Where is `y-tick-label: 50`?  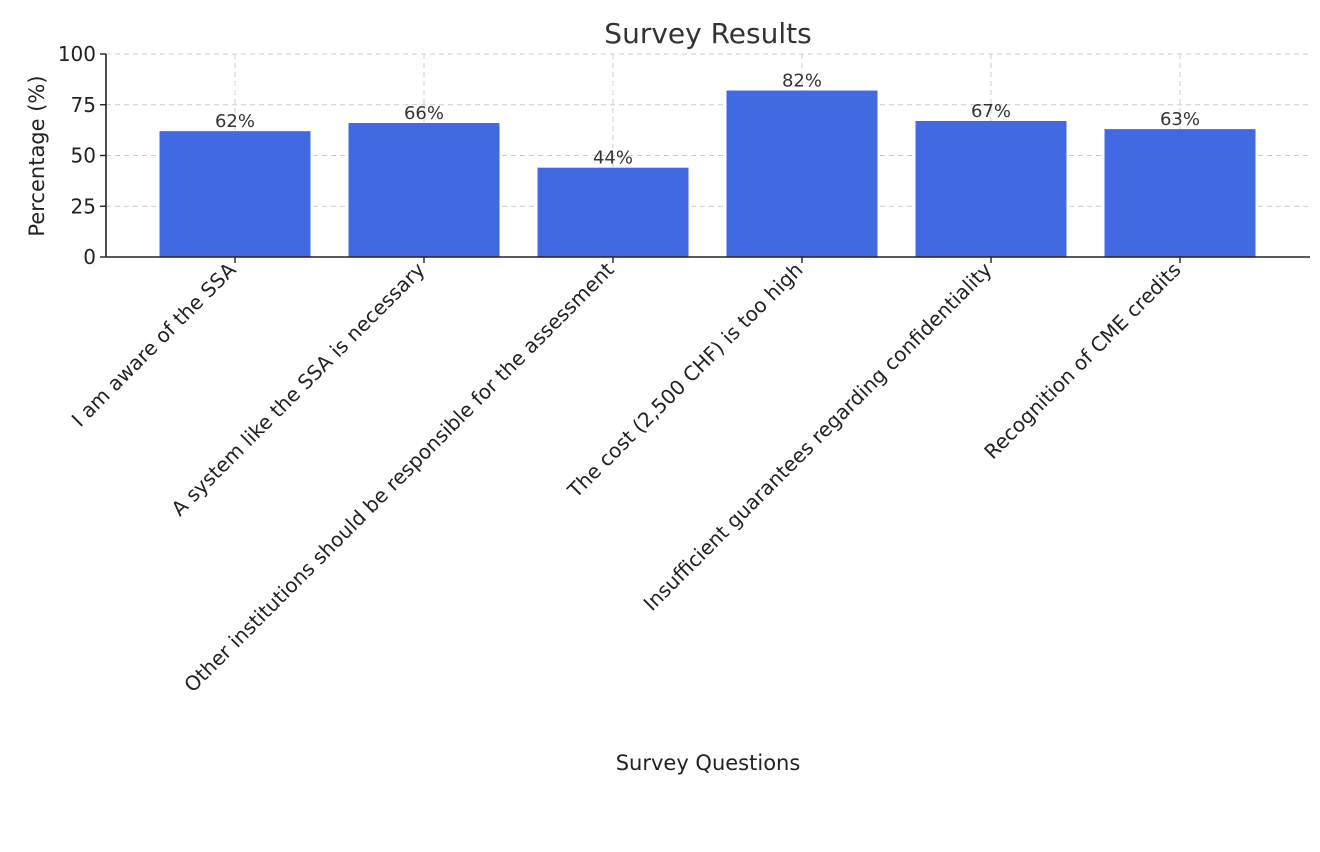
y-tick-label: 50 is located at coordinates (83, 156).